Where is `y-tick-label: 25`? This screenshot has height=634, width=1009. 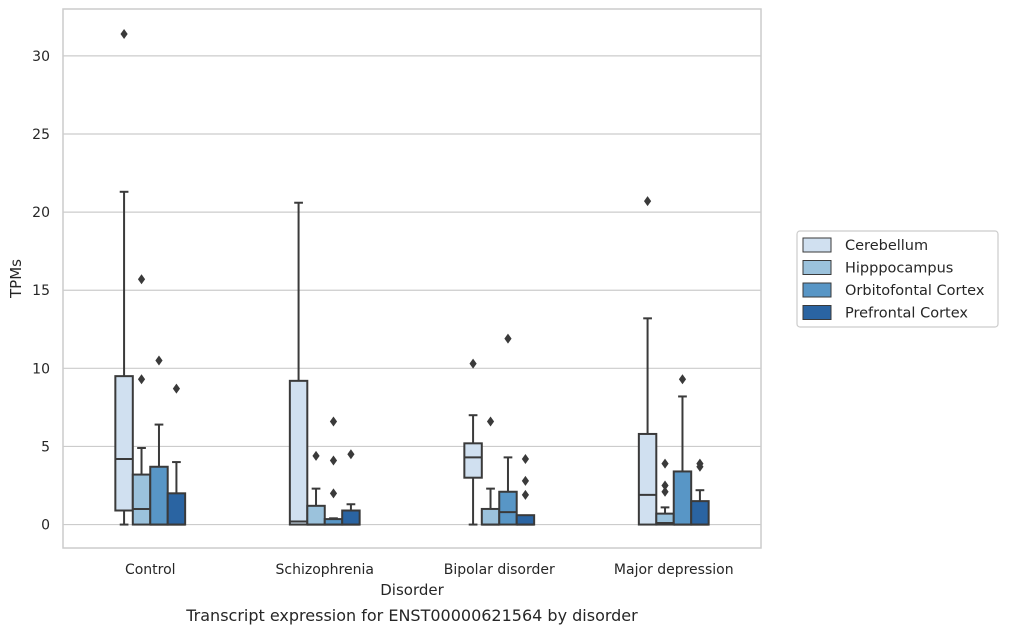
y-tick-label: 25 is located at coordinates (41, 135).